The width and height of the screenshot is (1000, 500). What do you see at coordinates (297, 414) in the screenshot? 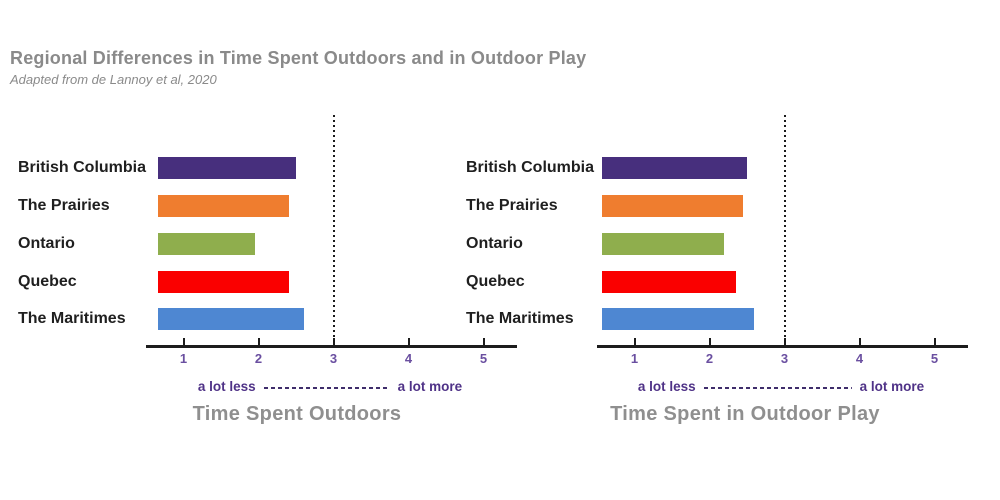
I see `chart-title-time-spent-outdoors: Time Spent Outdoors` at bounding box center [297, 414].